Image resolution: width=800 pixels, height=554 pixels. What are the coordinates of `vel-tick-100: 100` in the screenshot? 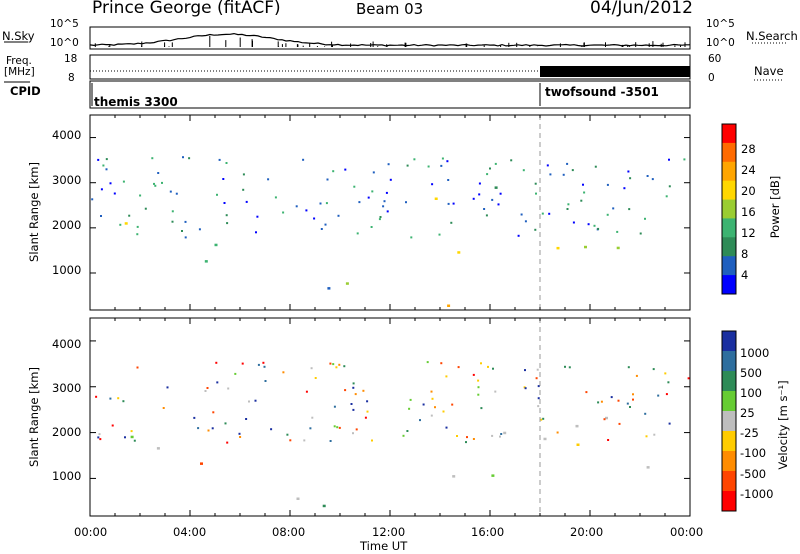 It's located at (751, 393).